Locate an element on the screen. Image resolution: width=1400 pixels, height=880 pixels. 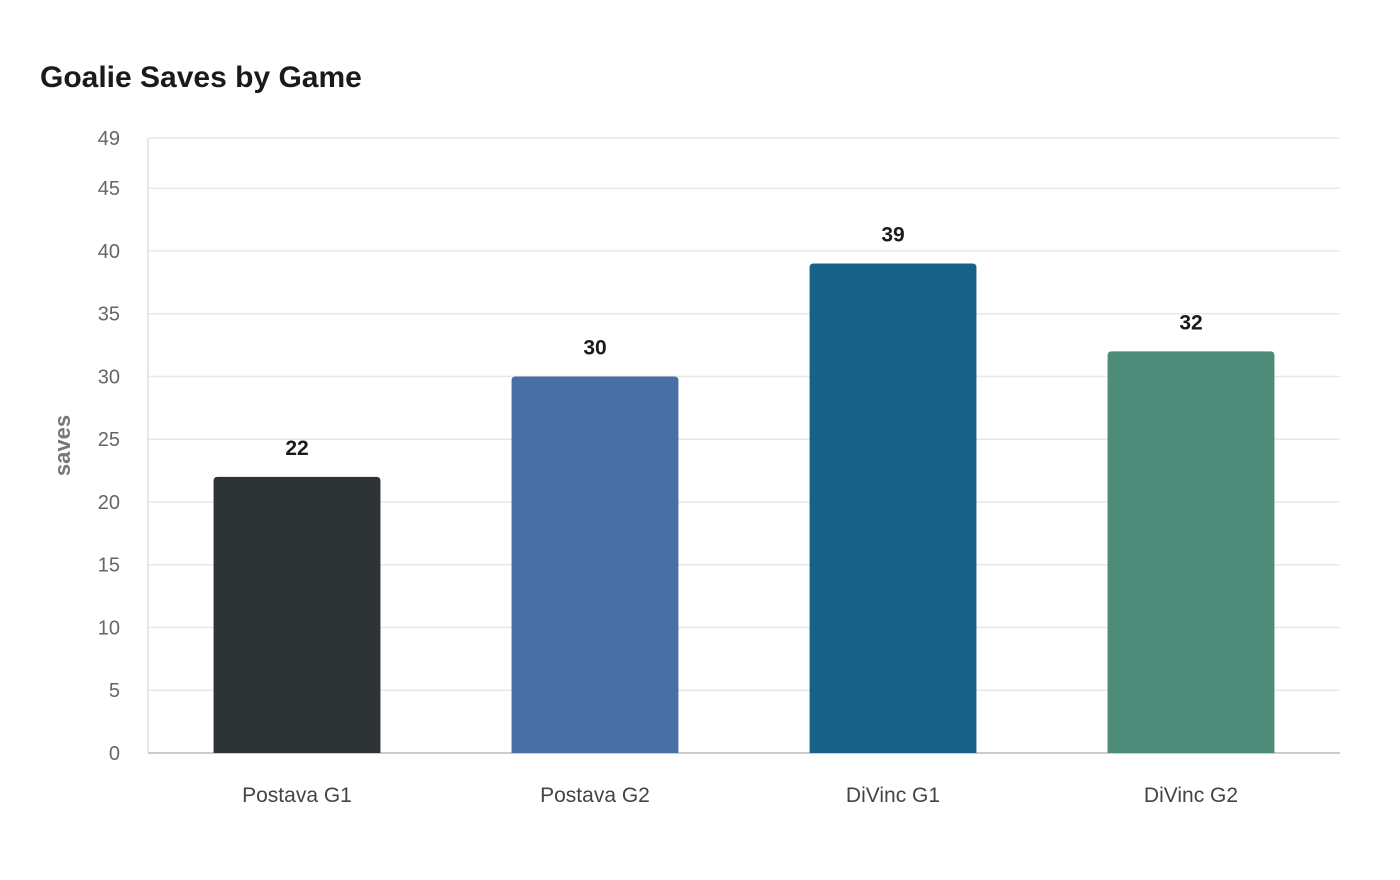
y-tick-label: 40 is located at coordinates (109, 252).